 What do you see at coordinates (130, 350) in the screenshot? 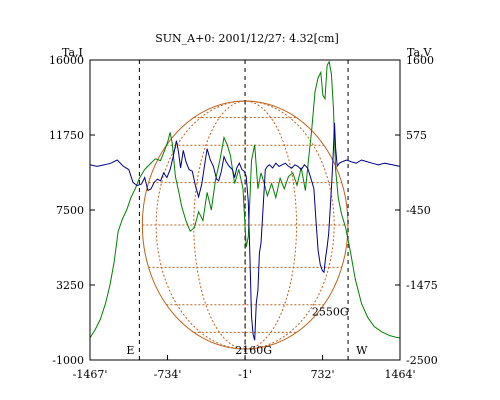
I see `east-label: E` at bounding box center [130, 350].